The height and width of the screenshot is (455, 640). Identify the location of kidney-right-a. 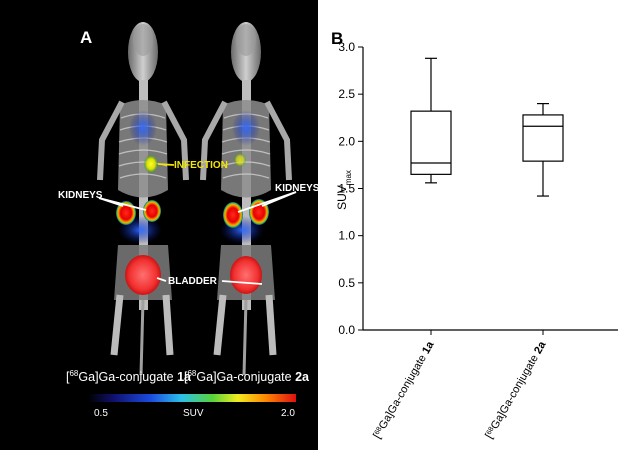
(233, 215).